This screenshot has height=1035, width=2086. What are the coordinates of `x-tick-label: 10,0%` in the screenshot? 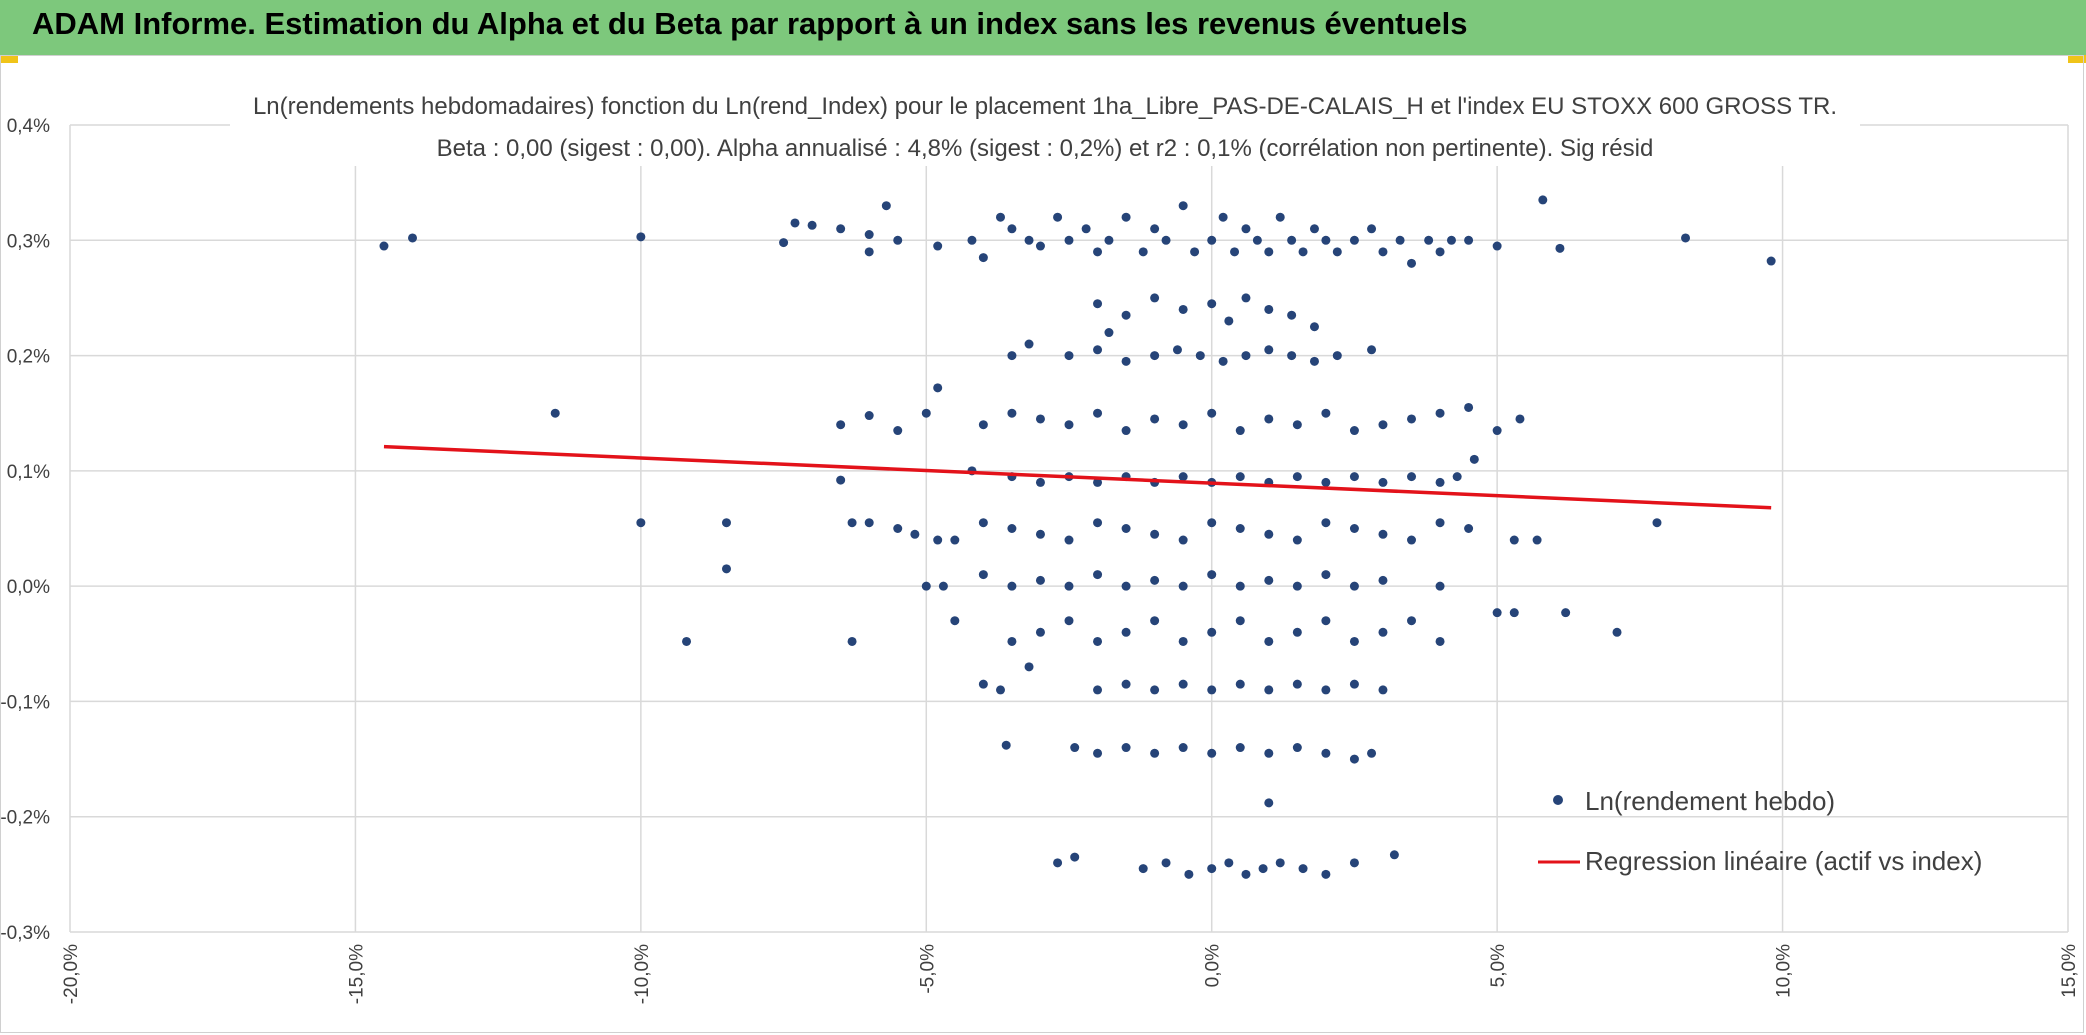 It's located at (1784, 971).